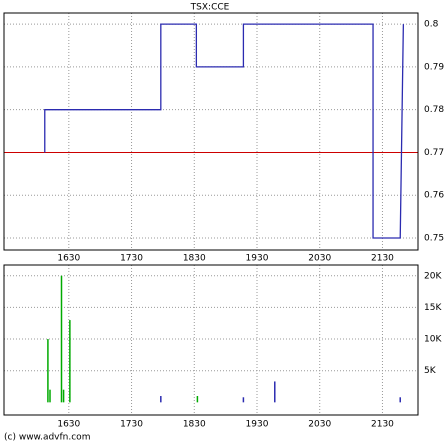 The image size is (447, 444). I want to click on y-tick-label: 0.76, so click(434, 196).